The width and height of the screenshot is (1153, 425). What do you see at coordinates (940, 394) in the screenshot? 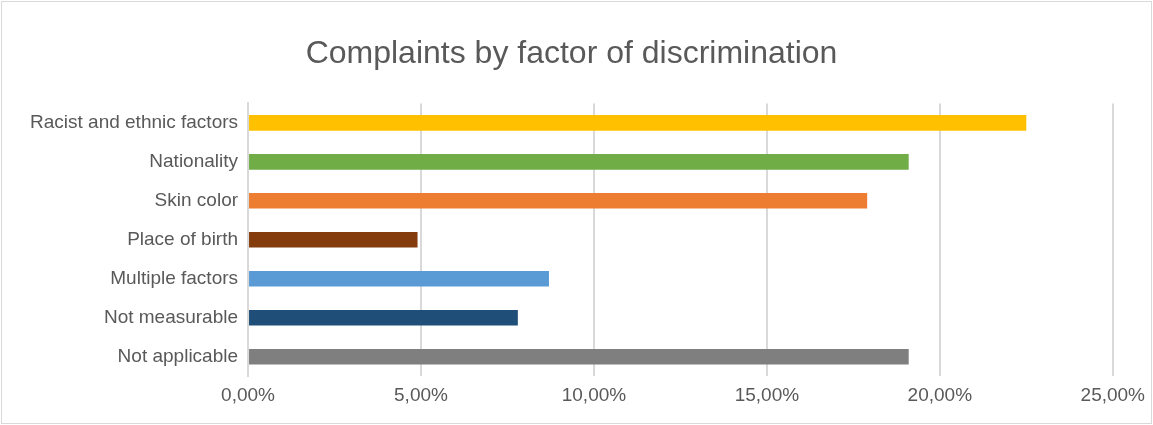
I see `x-tick-label: 20,00%` at bounding box center [940, 394].